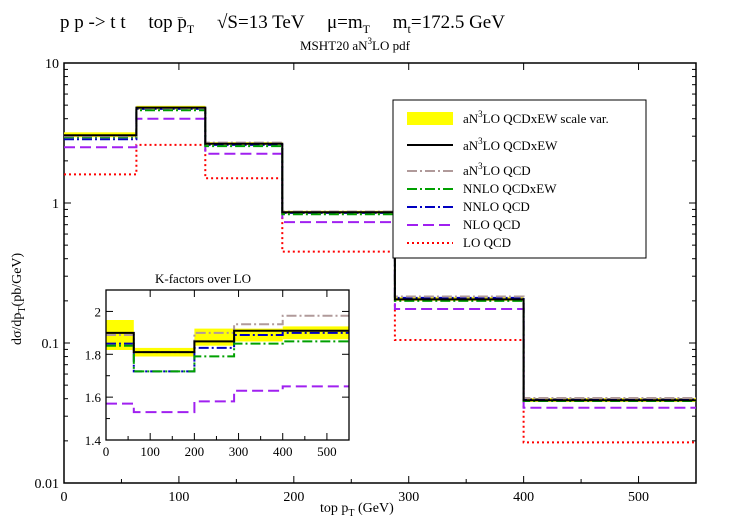  What do you see at coordinates (491, 224) in the screenshot?
I see `legend-entry-nlo-qcd: NLO QCD` at bounding box center [491, 224].